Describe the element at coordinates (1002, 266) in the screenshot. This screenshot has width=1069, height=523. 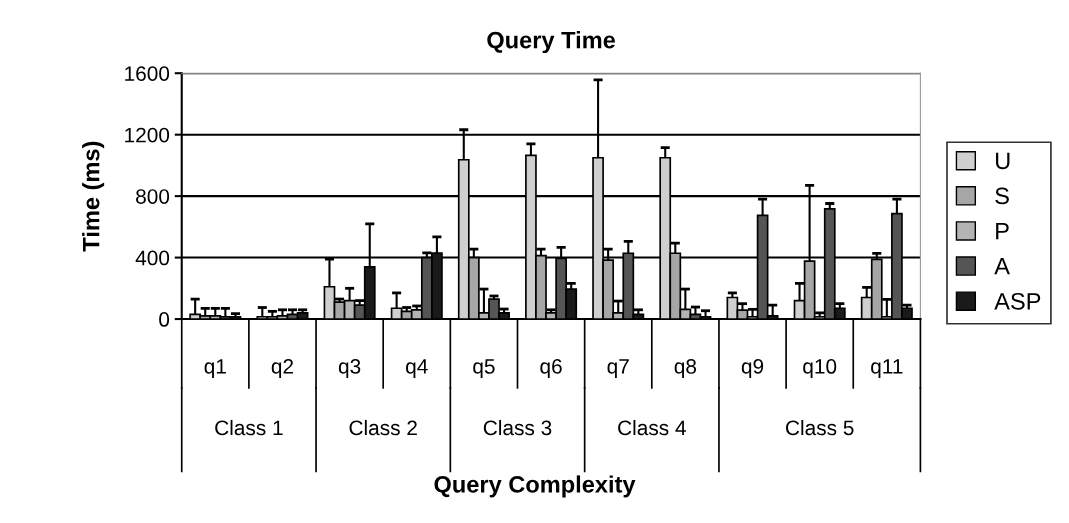
I see `legend-label: A` at that location.